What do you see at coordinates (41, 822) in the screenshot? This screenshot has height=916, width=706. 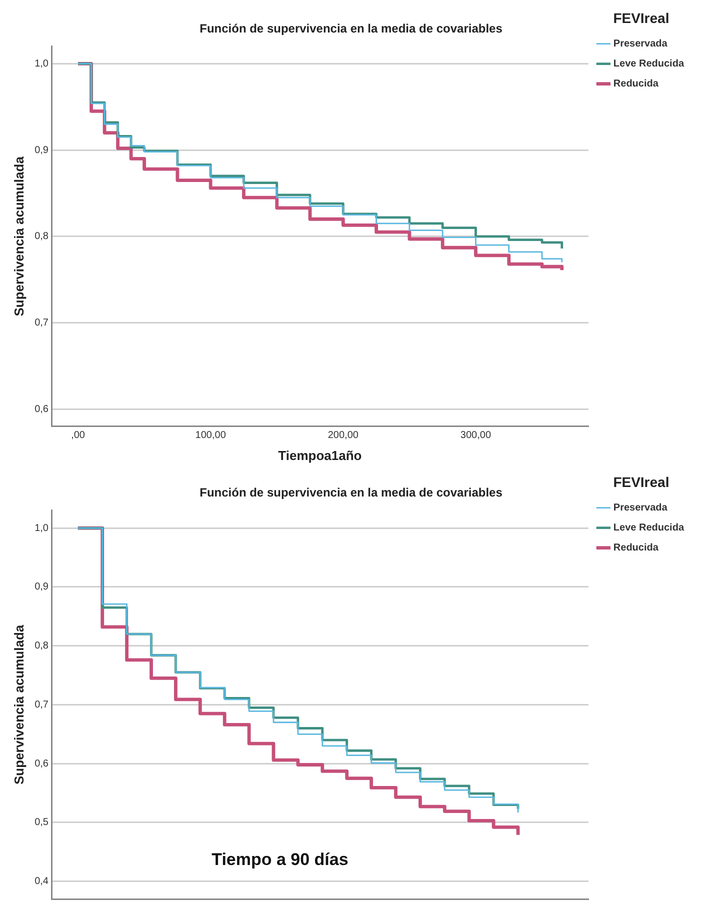 I see `y-tick-label: 0,5` at bounding box center [41, 822].